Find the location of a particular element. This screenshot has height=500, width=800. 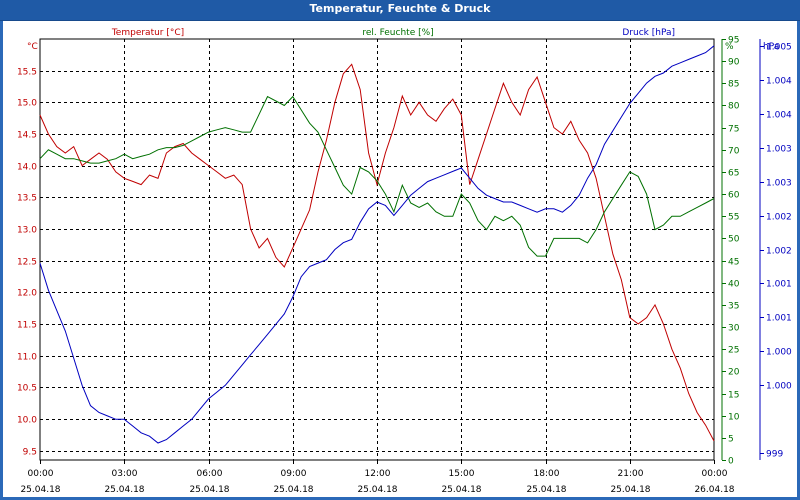

y-tick-label-temperature: 13.5 is located at coordinates (27, 199).